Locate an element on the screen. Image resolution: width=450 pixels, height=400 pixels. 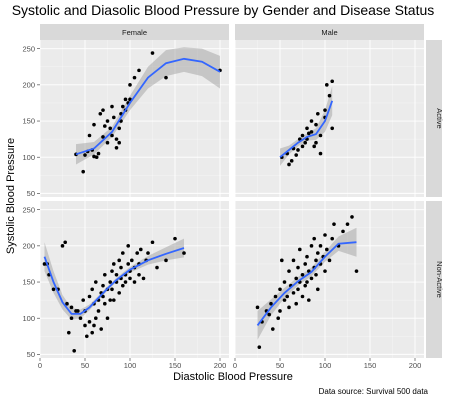
x-axis-title: Diastolic Blood Pressure is located at coordinates (233, 377).